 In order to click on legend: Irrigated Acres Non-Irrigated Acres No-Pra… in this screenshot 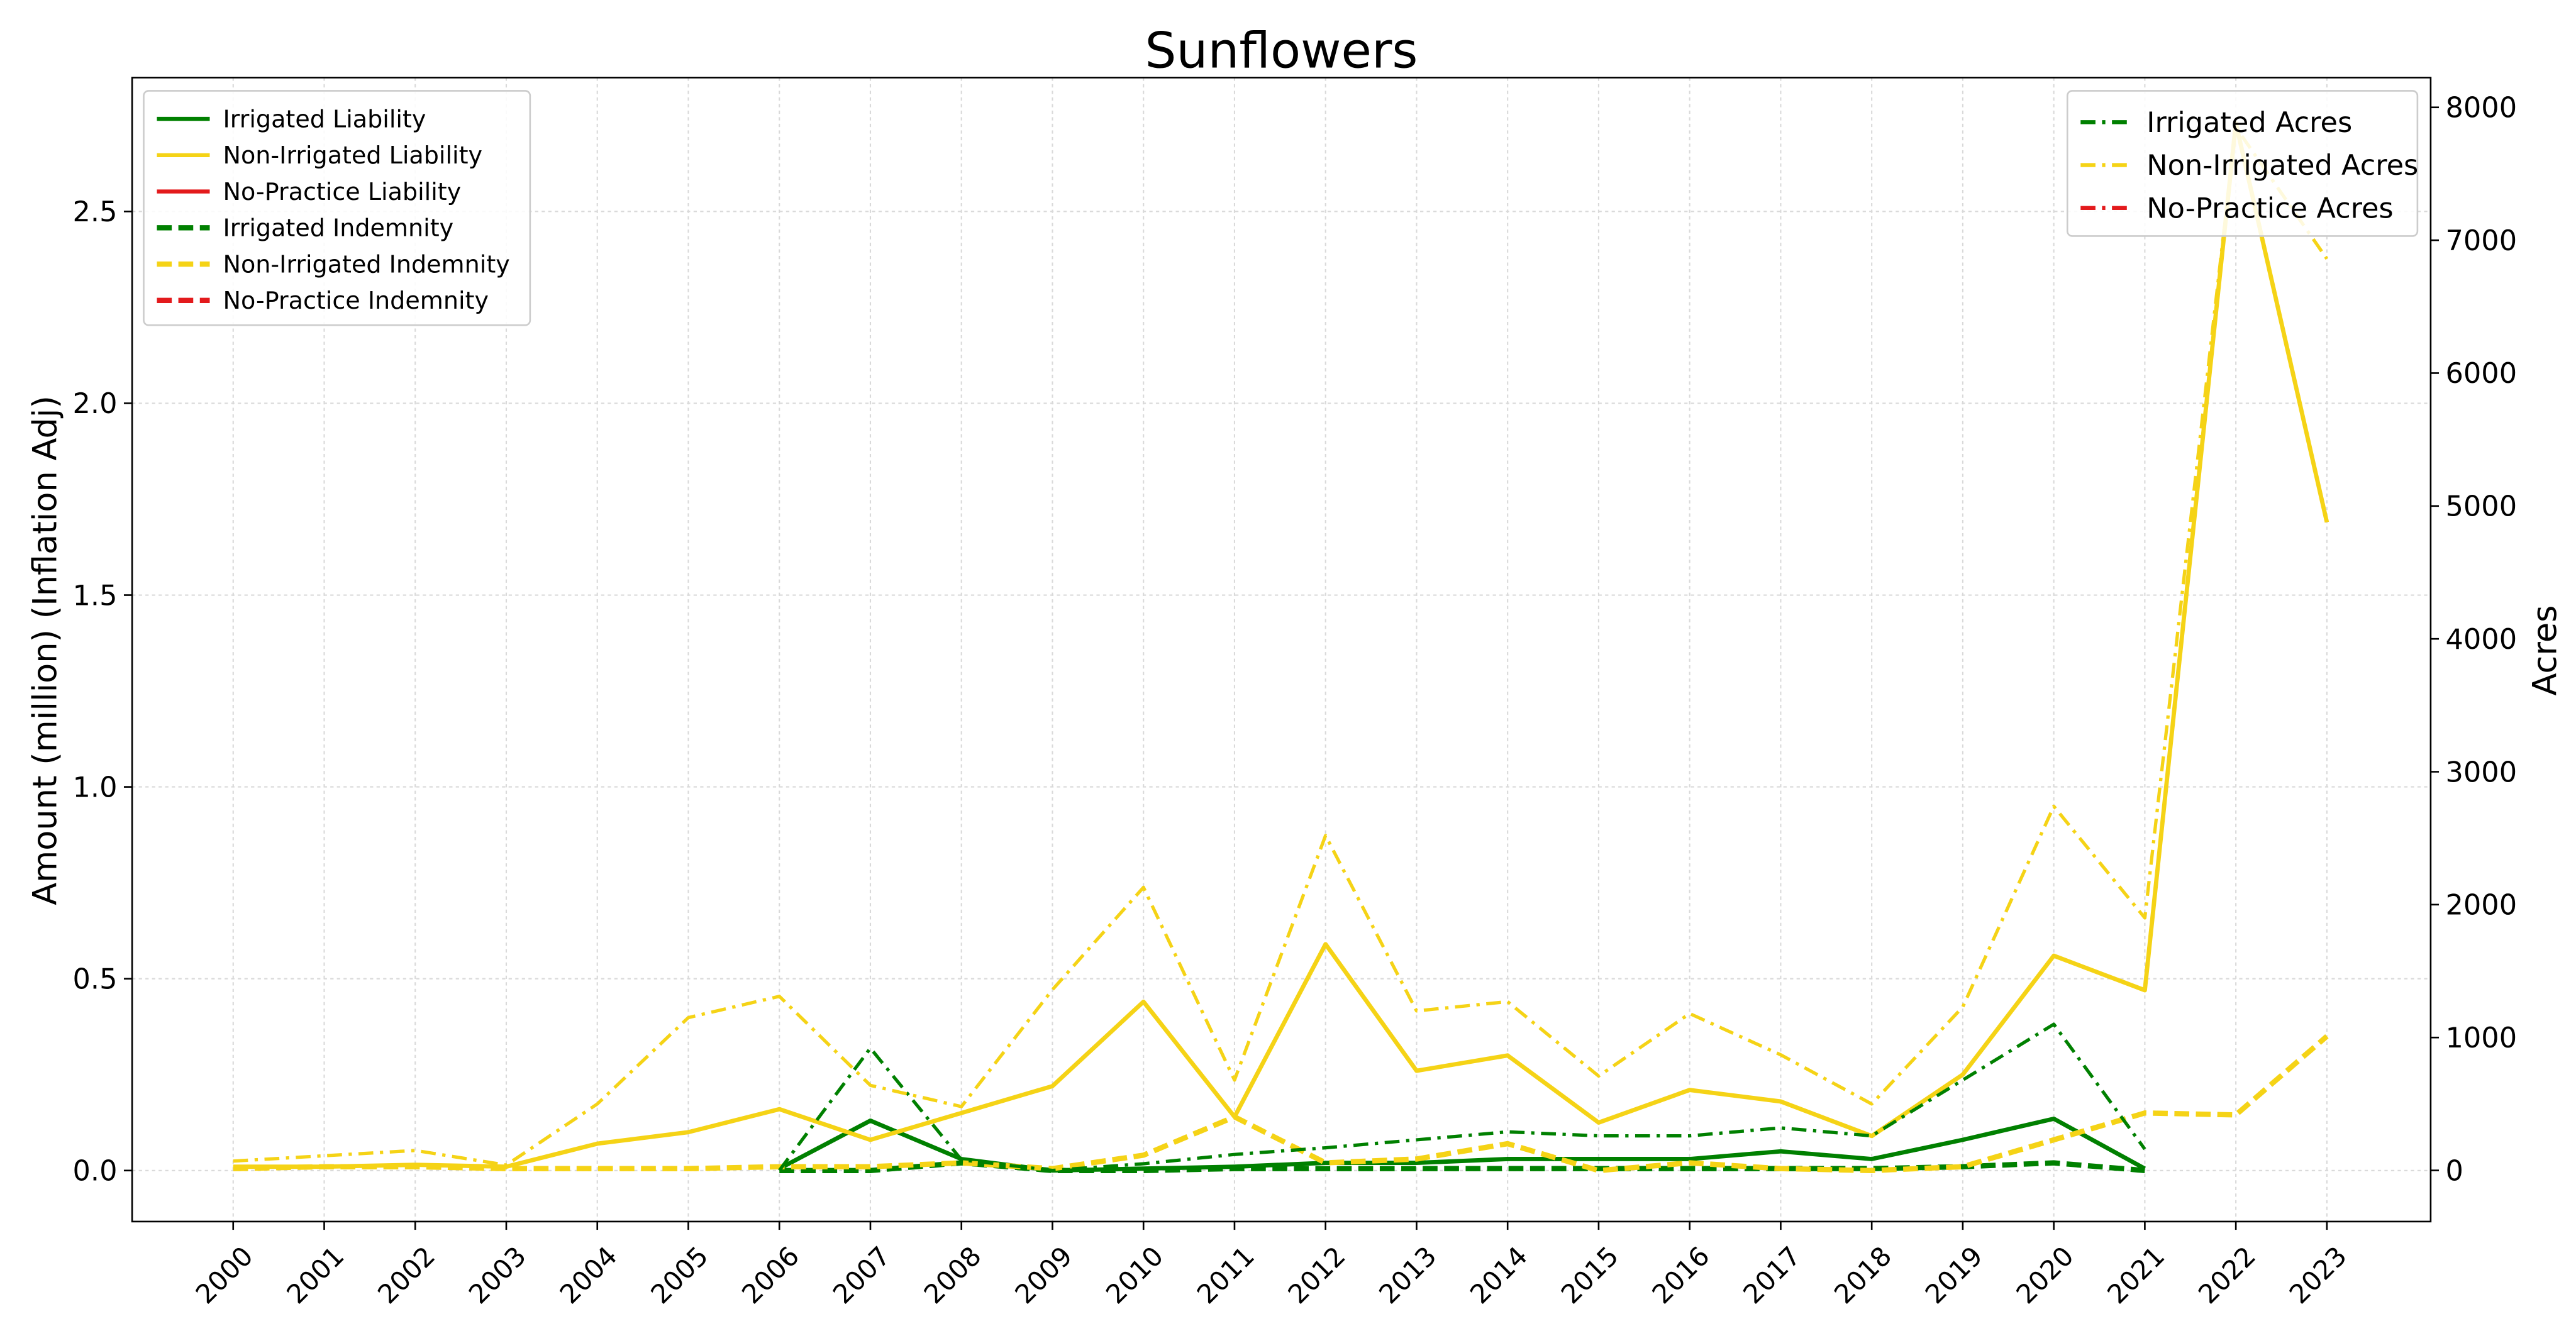, I will do `click(2242, 163)`.